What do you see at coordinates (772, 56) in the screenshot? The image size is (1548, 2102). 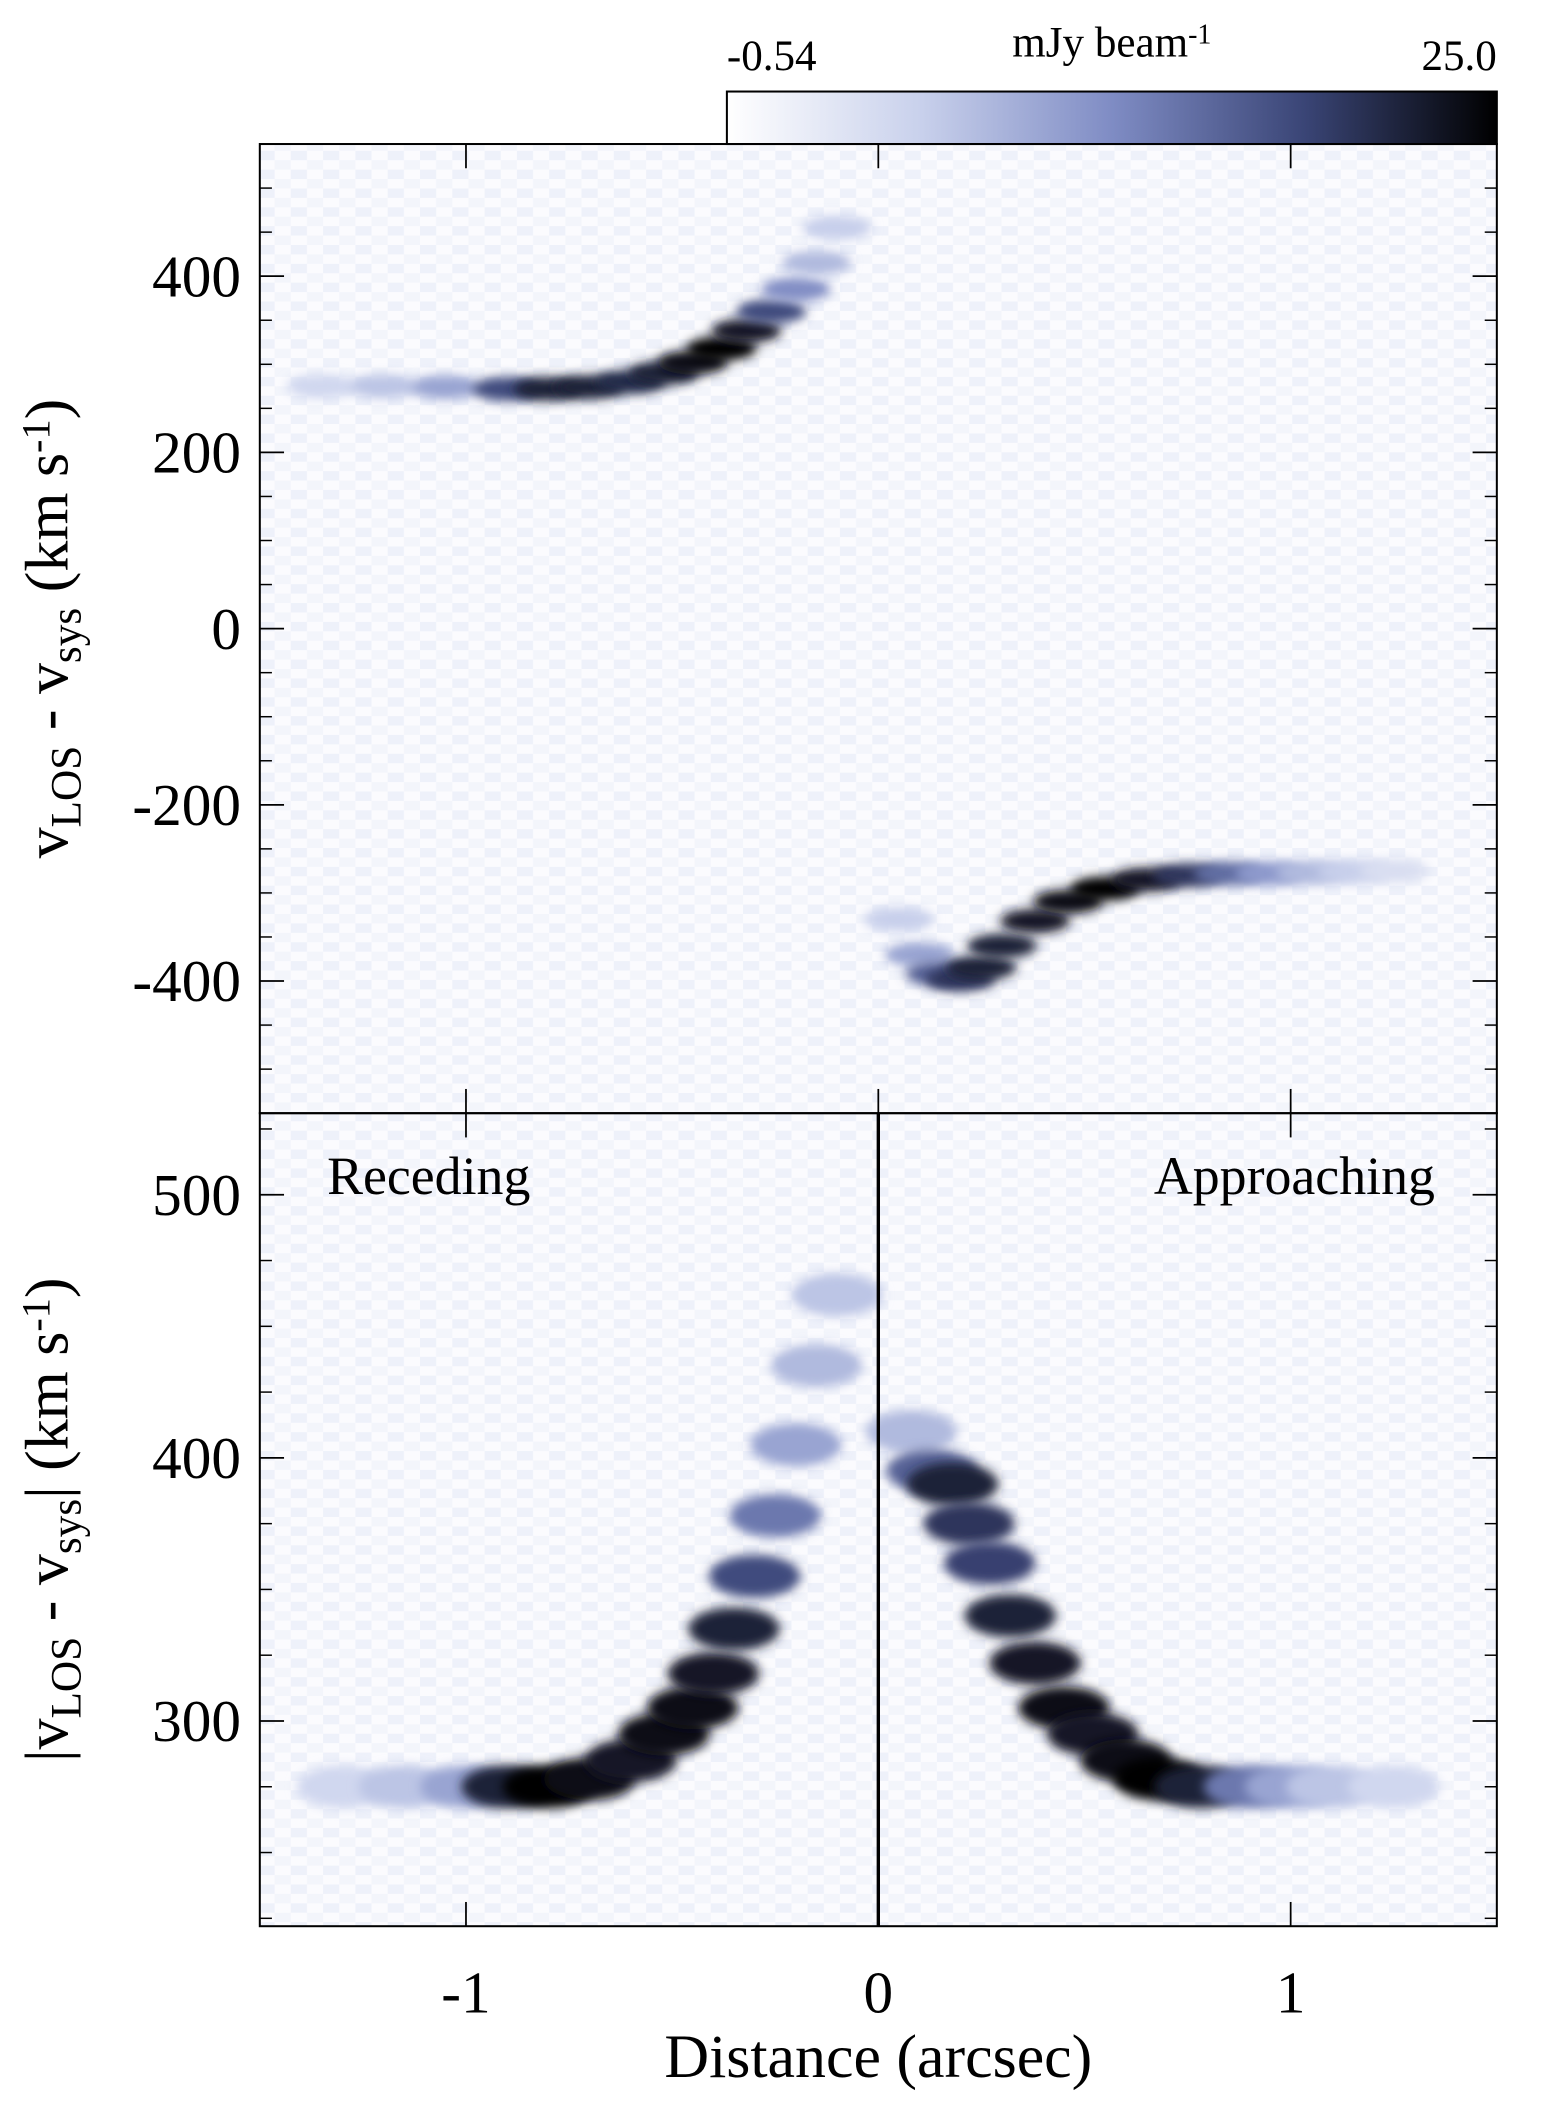 I see `colorbar-tick-label: -0.54` at bounding box center [772, 56].